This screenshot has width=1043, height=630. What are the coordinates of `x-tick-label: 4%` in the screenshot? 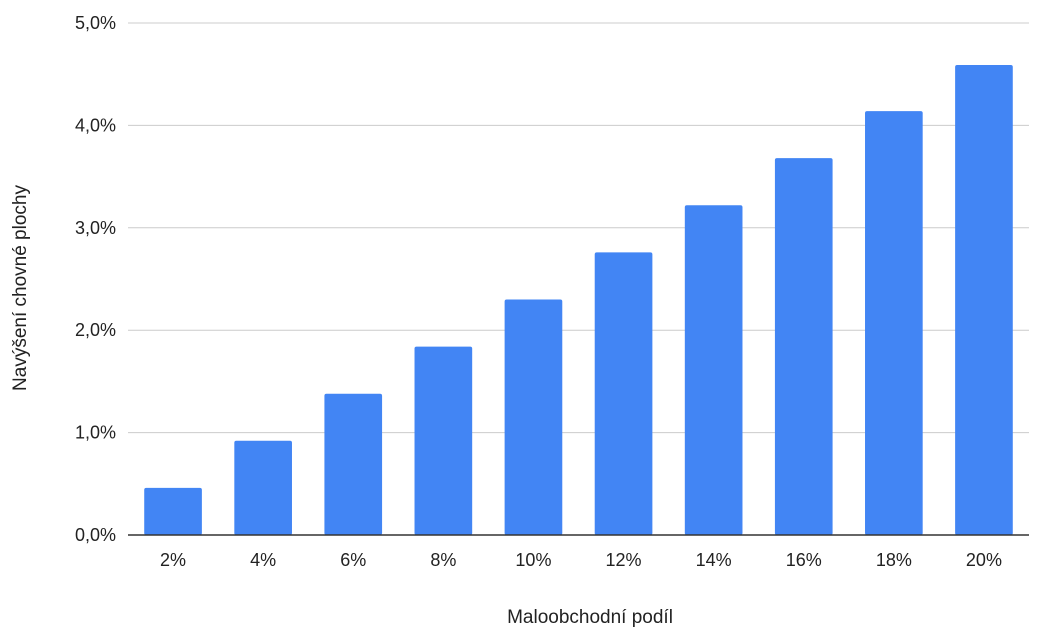 It's located at (263, 560).